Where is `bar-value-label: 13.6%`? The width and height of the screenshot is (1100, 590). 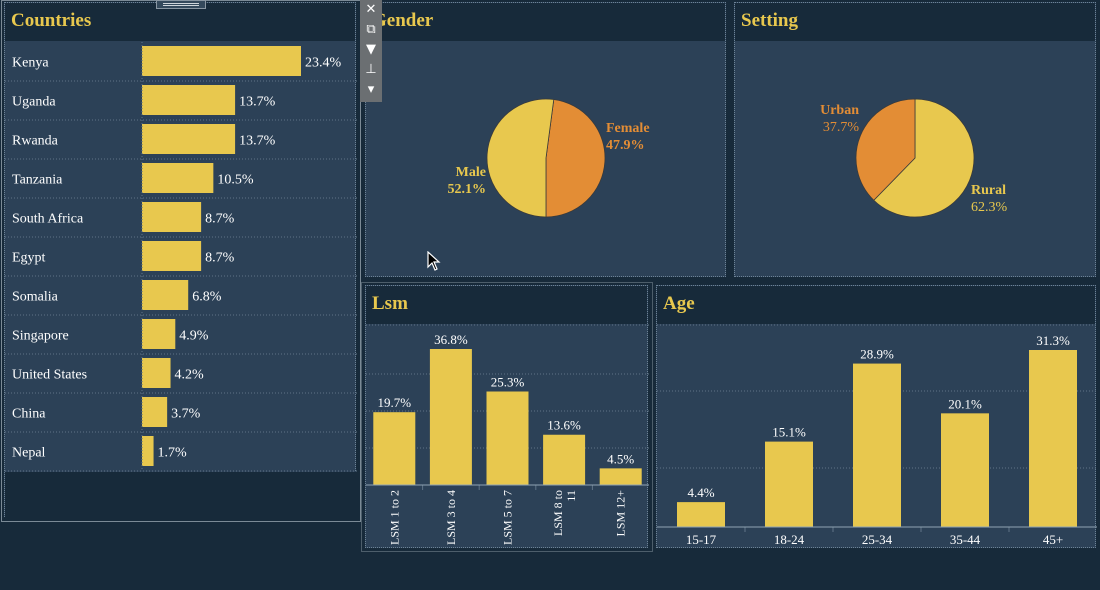
bar-value-label: 13.6% is located at coordinates (564, 425).